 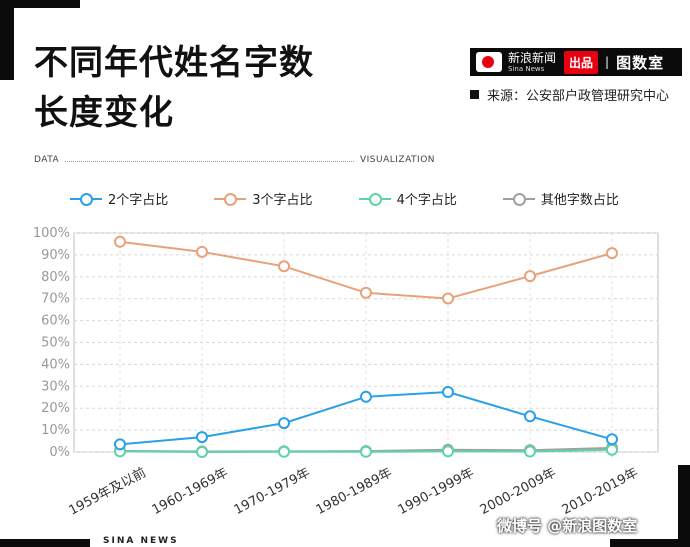 I want to click on corner-top-left-h, so click(x=40, y=4).